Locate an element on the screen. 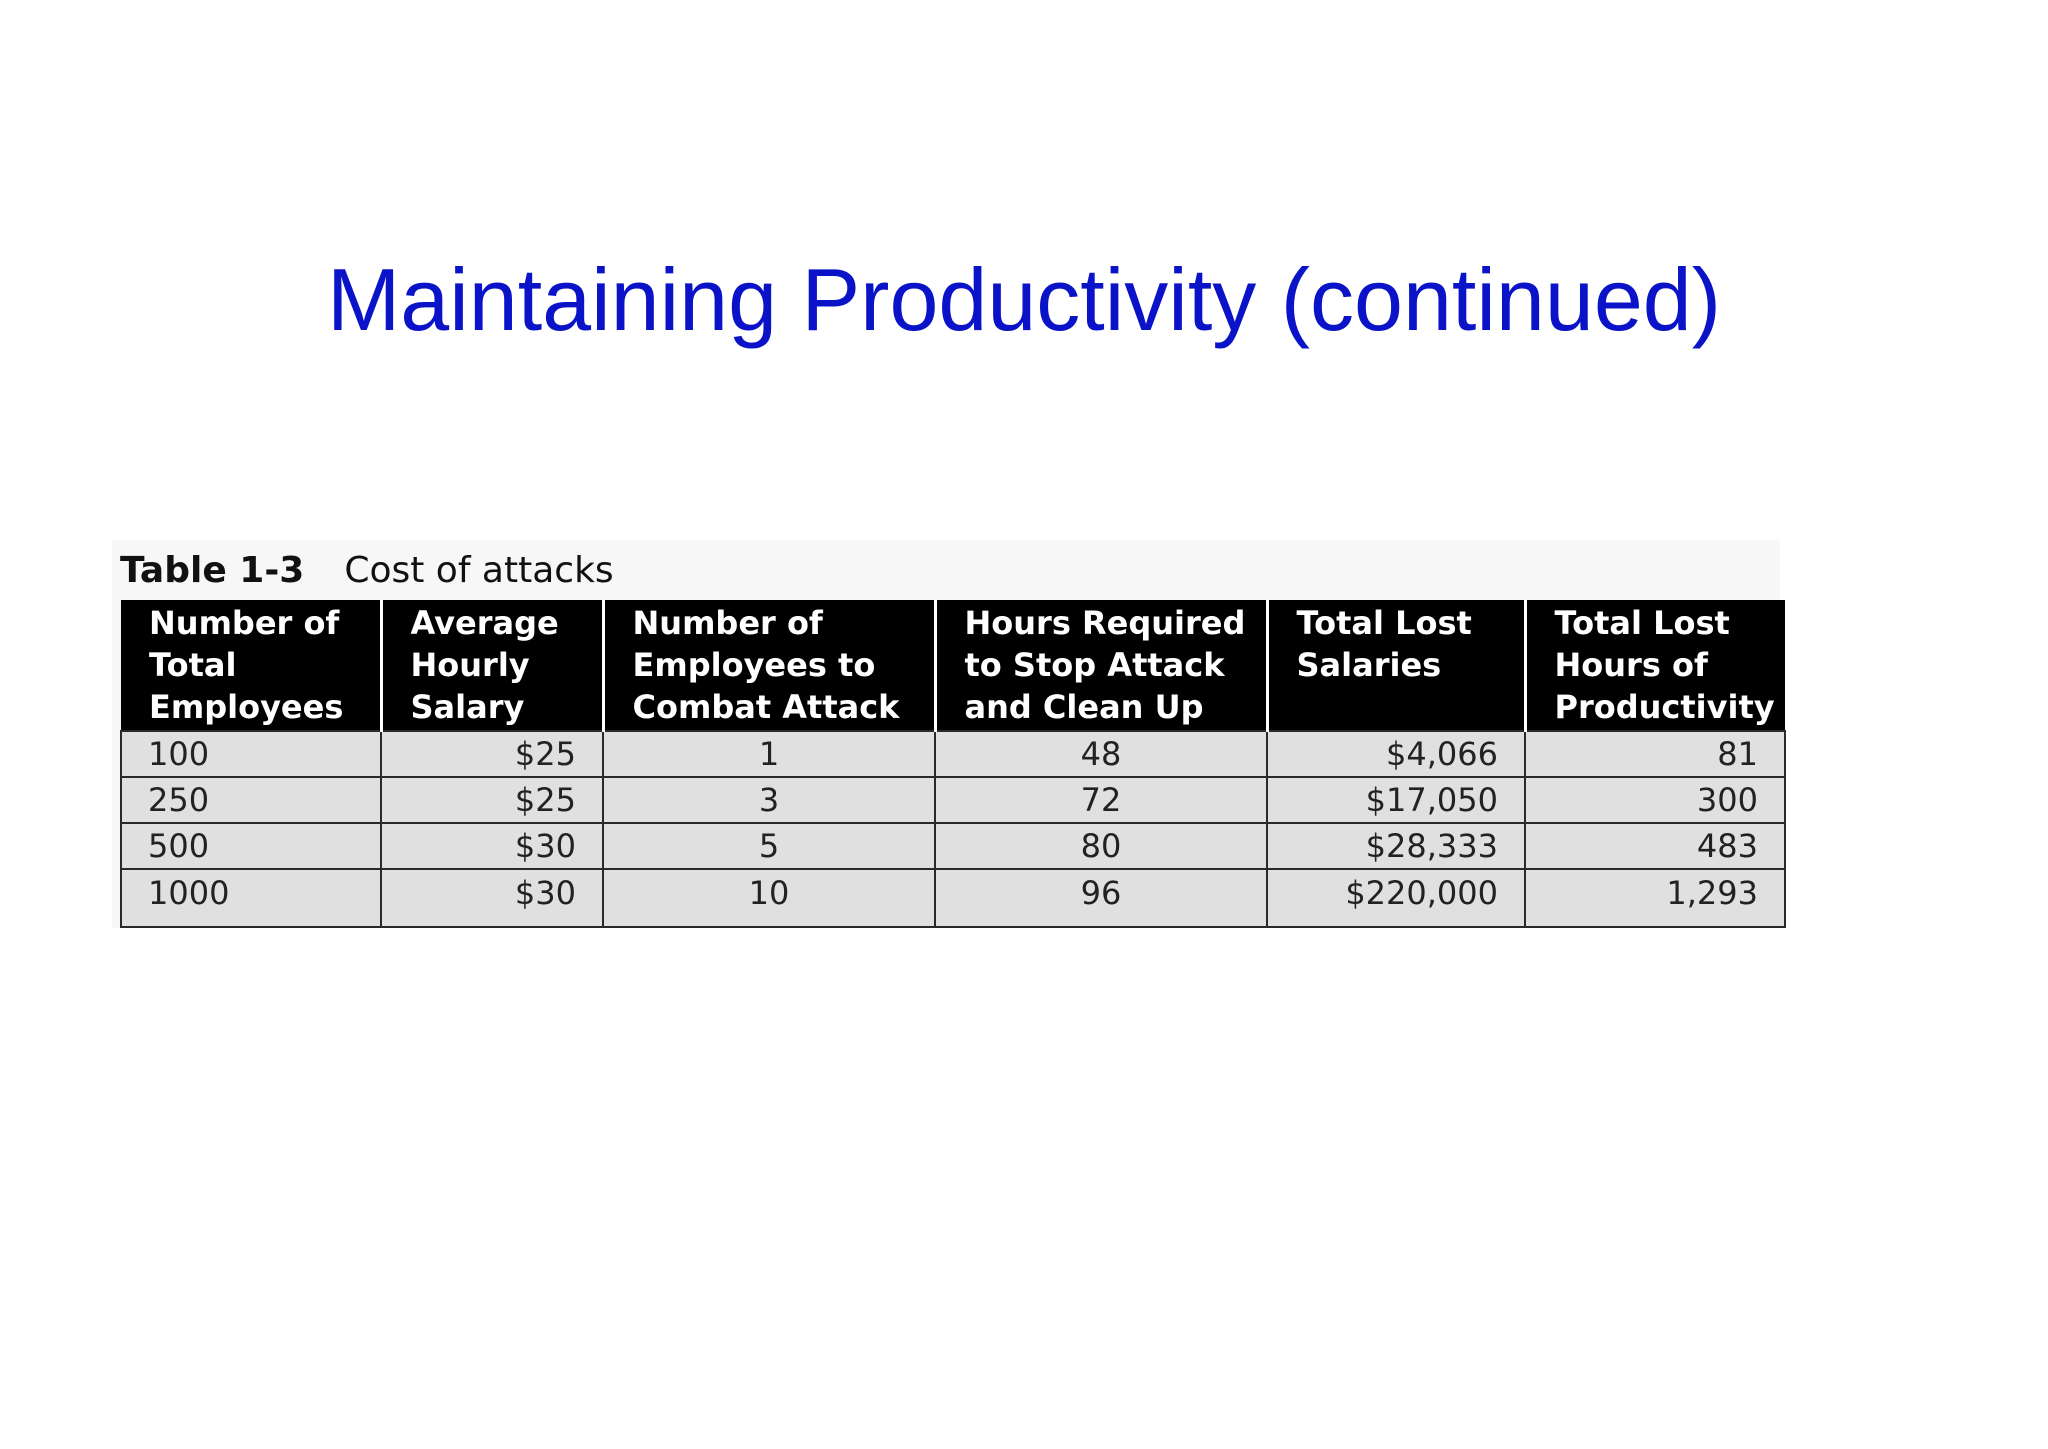 This screenshot has height=1449, width=2048. table-row: 1000 $30 10 96 $220,000 1,293 is located at coordinates (953, 898).